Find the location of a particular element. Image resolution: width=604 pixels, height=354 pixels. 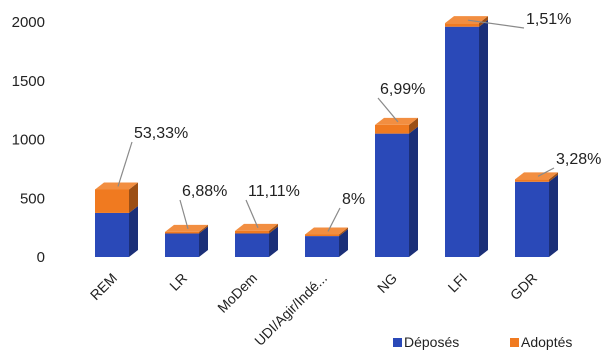

category-label: MoDem is located at coordinates (237, 293).